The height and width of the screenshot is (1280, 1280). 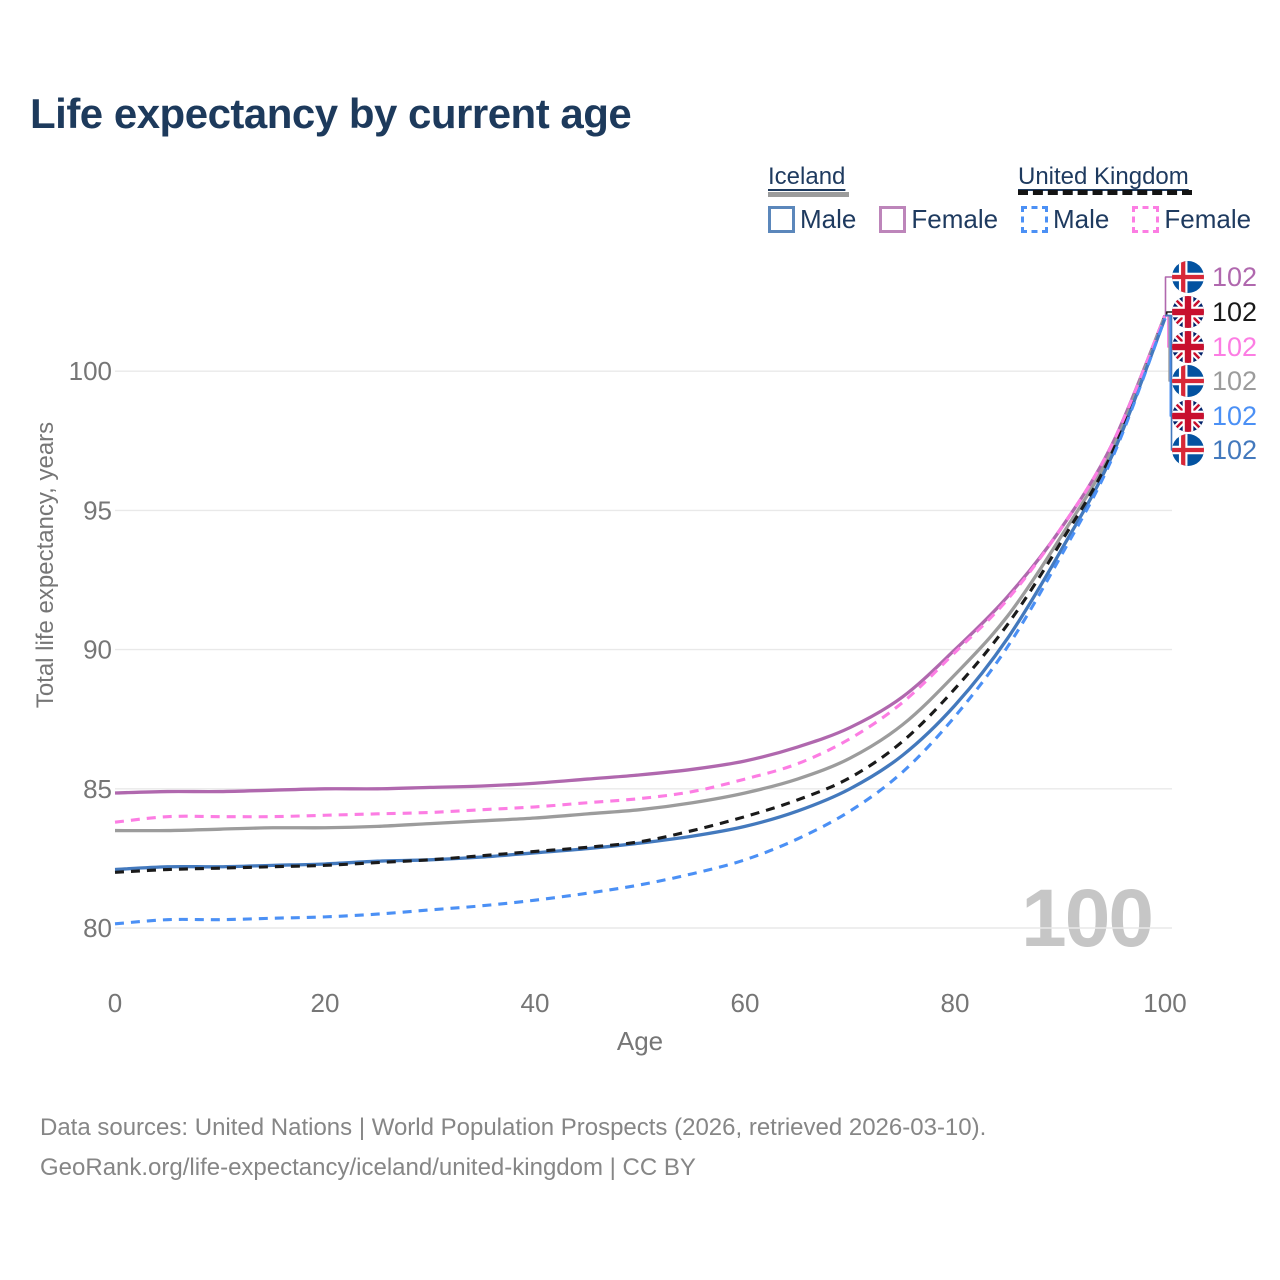 What do you see at coordinates (807, 176) in the screenshot?
I see `legend-iceland-title: Iceland` at bounding box center [807, 176].